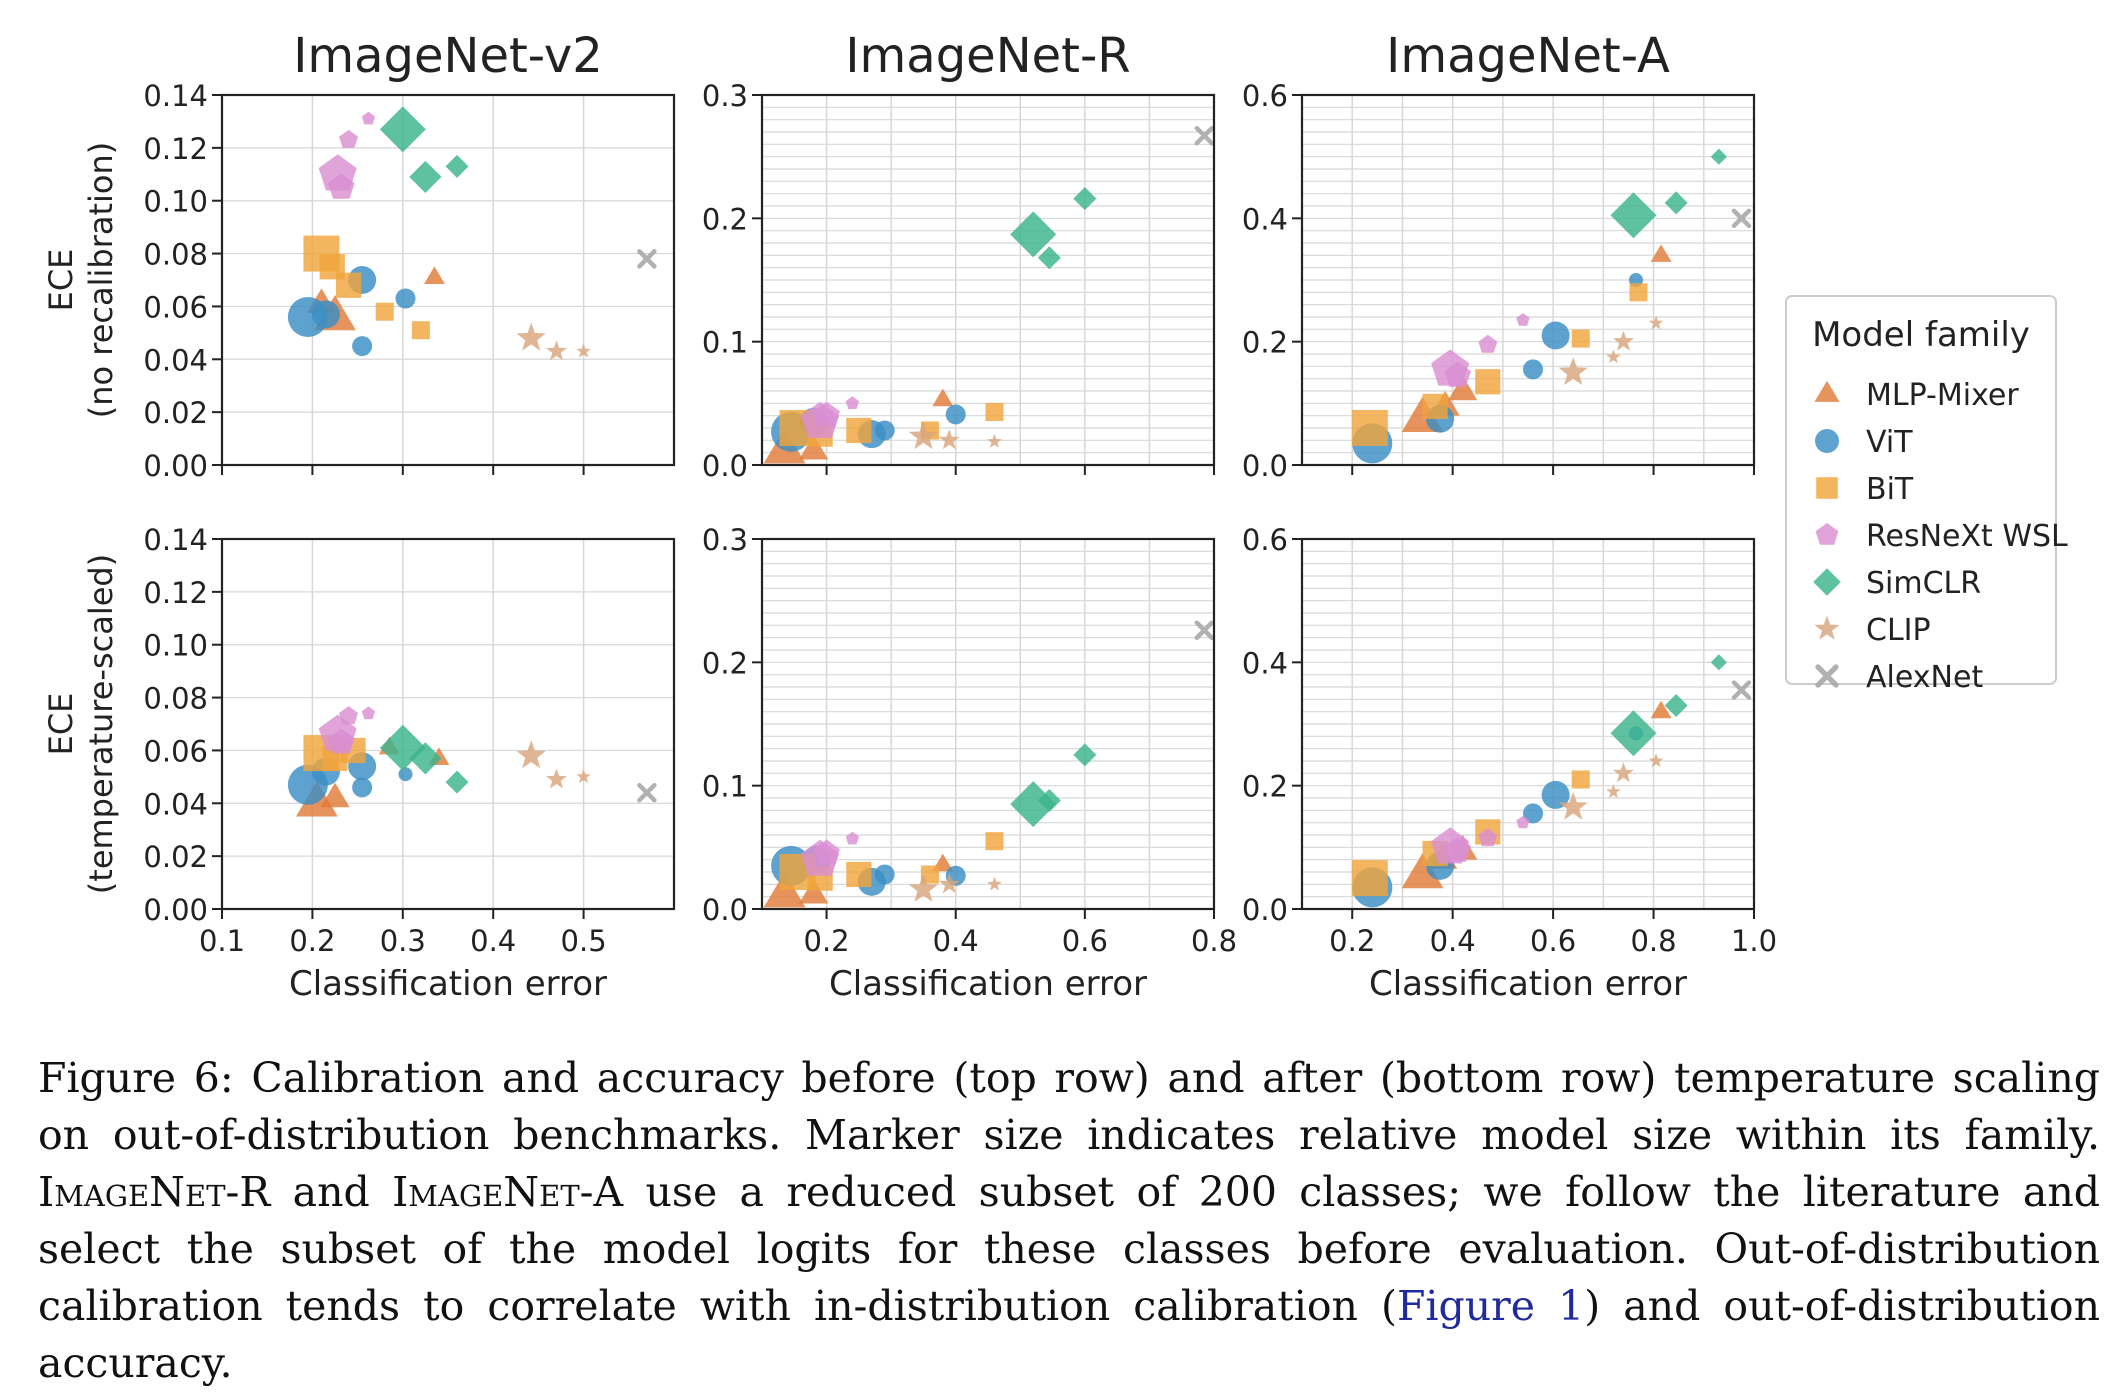 The height and width of the screenshot is (1392, 2115). I want to click on panel-0-1: 0.0 0.1 0.2 0.3, so click(959, 281).